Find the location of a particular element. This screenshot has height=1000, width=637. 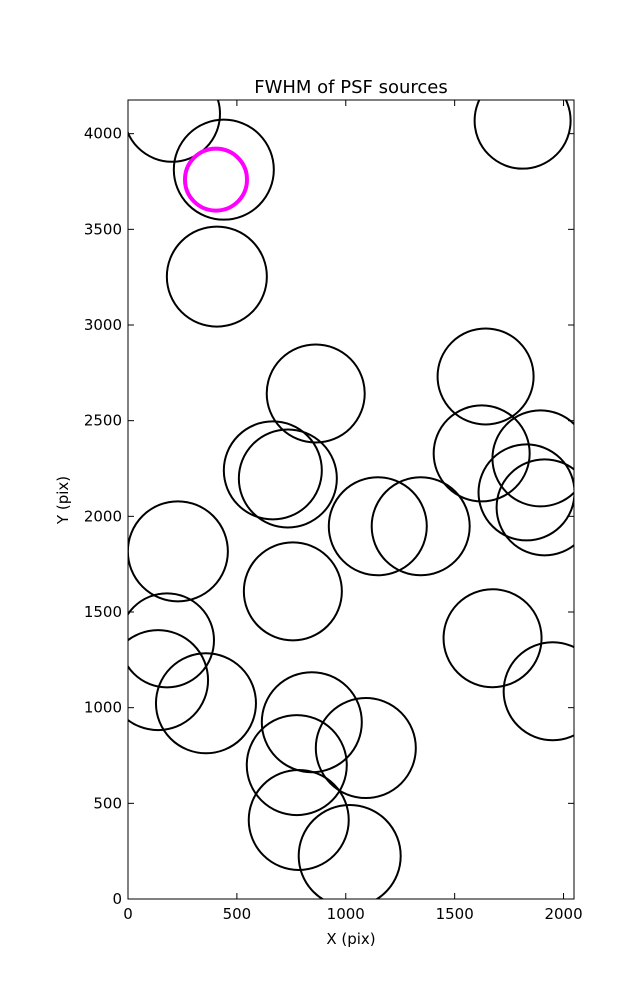

y-tick-label: 2000 is located at coordinates (103, 516).